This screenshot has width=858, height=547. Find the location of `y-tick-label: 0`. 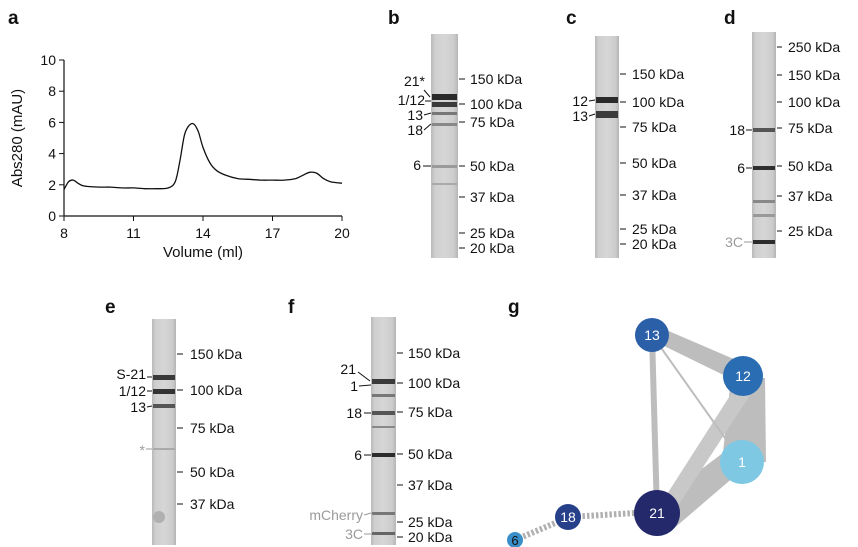

y-tick-label: 0 is located at coordinates (52, 216).